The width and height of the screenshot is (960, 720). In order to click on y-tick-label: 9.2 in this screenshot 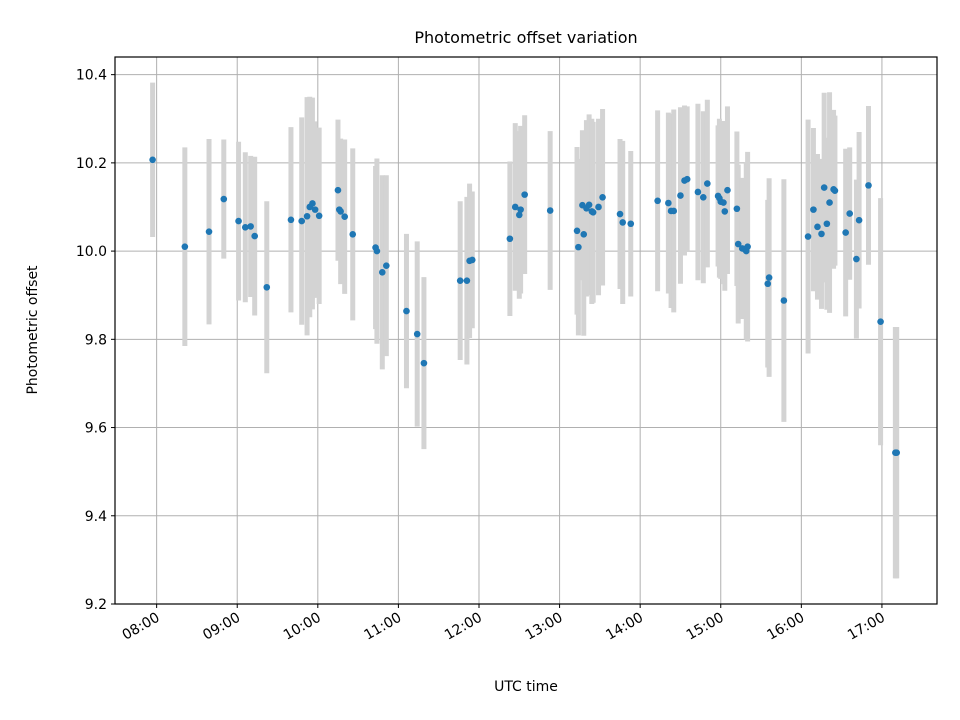, I will do `click(96, 605)`.